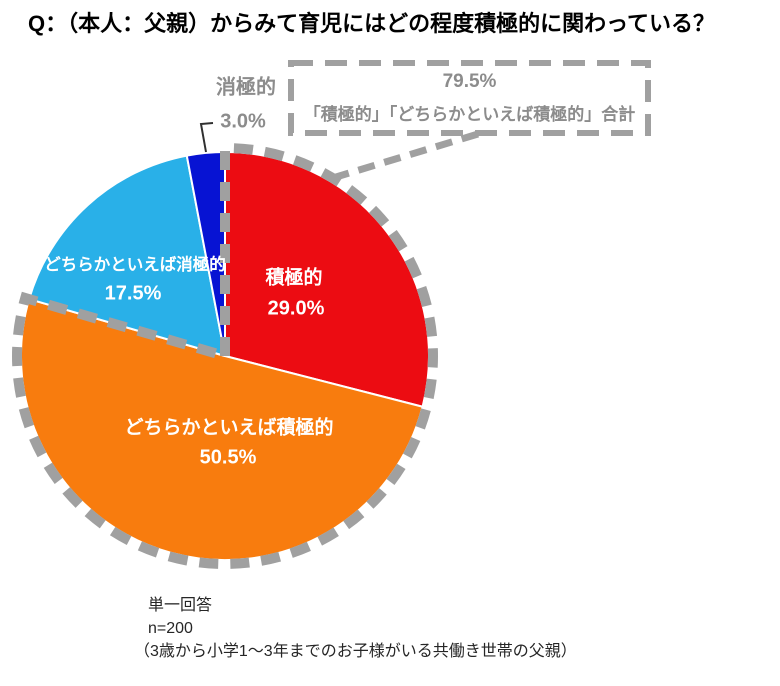 The height and width of the screenshot is (686, 780). Describe the element at coordinates (355, 651) in the screenshot. I see `footnote-sample-description: （3歳から小学1～3年までのお子様がいる共働き世帯の父親）` at that location.